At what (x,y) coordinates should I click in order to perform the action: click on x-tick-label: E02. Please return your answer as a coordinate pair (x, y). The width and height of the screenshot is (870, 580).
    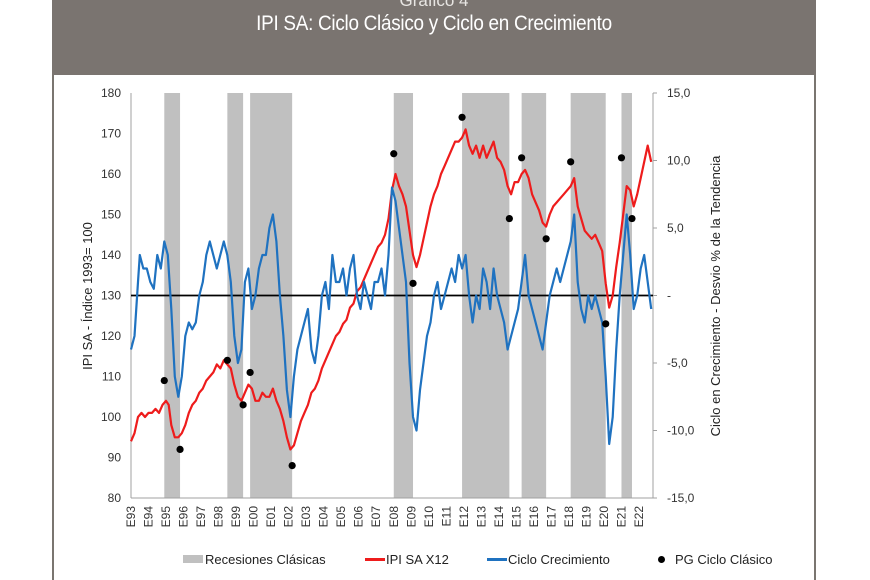
    Looking at the image, I should click on (289, 517).